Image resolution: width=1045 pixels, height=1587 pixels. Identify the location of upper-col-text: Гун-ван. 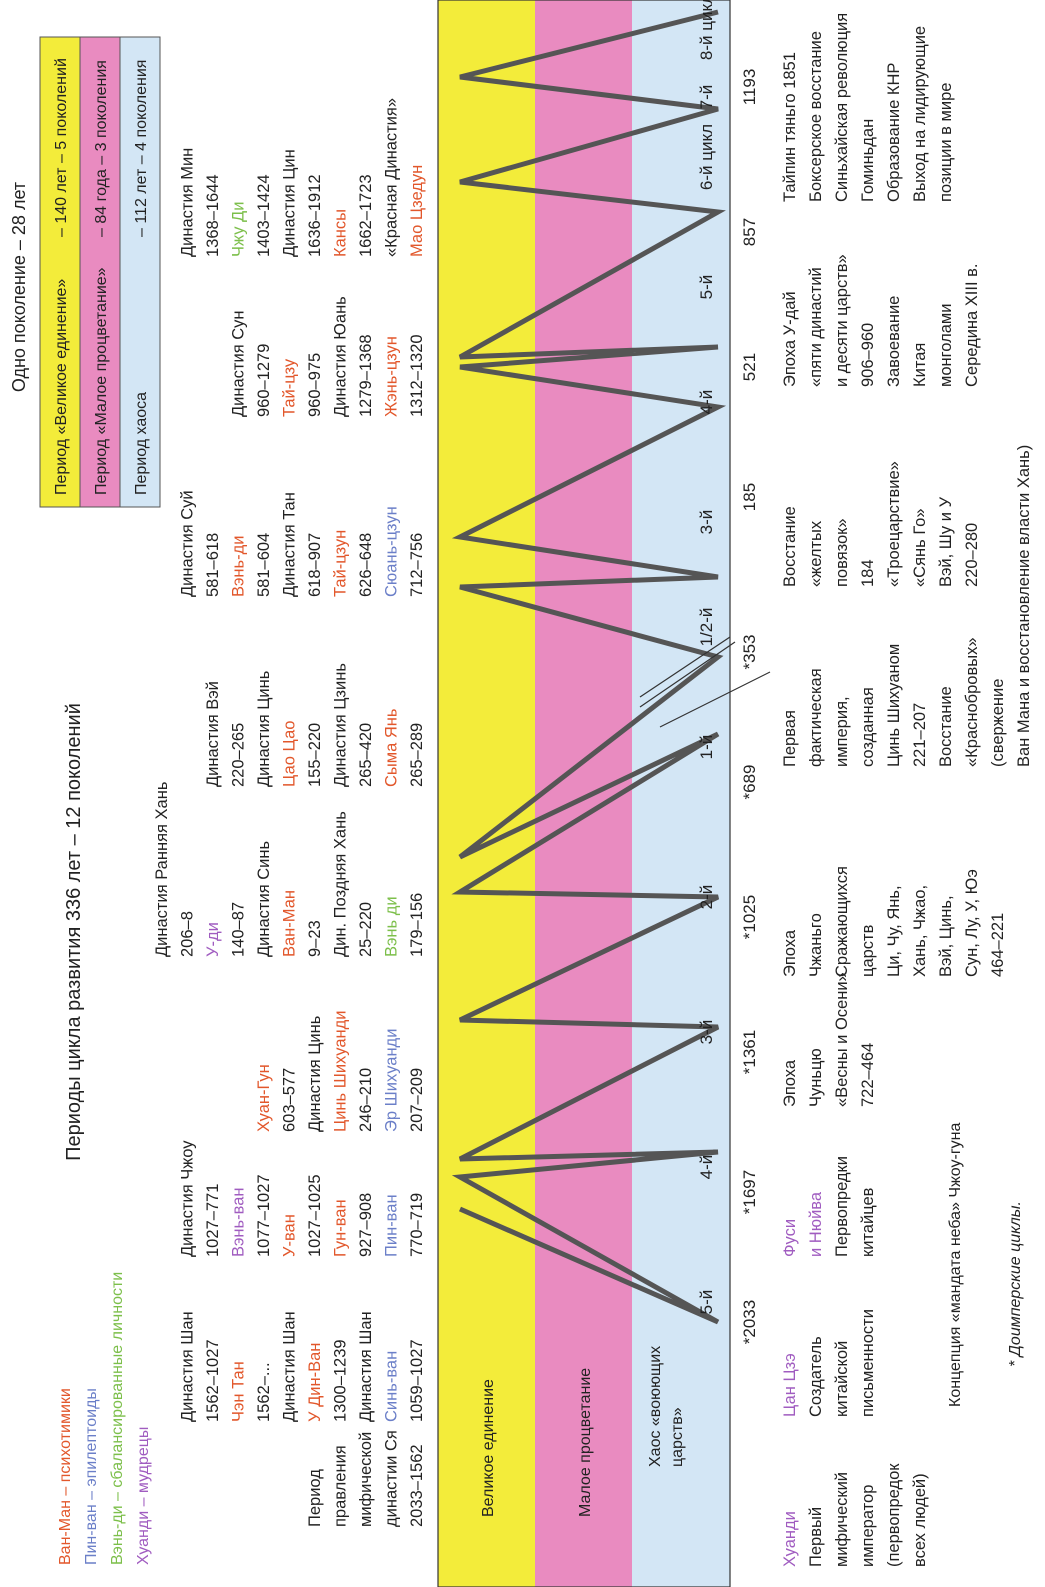
(341, 1228).